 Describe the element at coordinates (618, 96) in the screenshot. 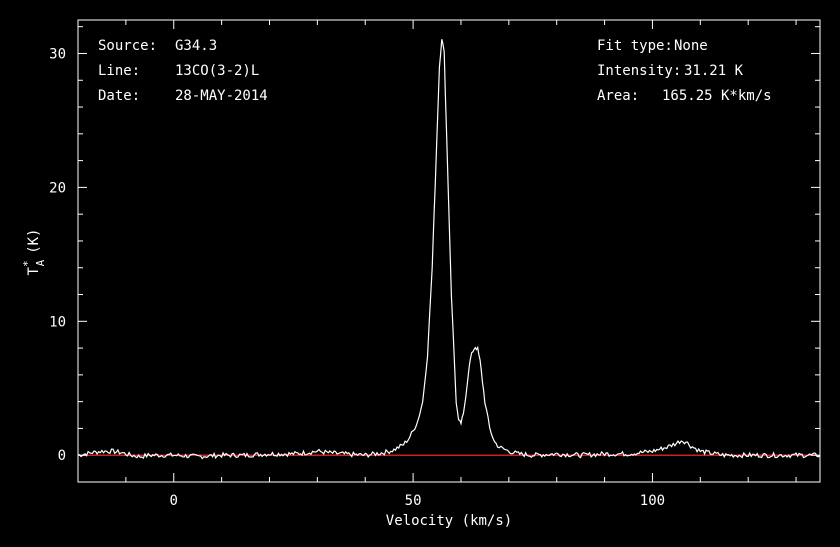

I see `info-area-label: Area:` at that location.